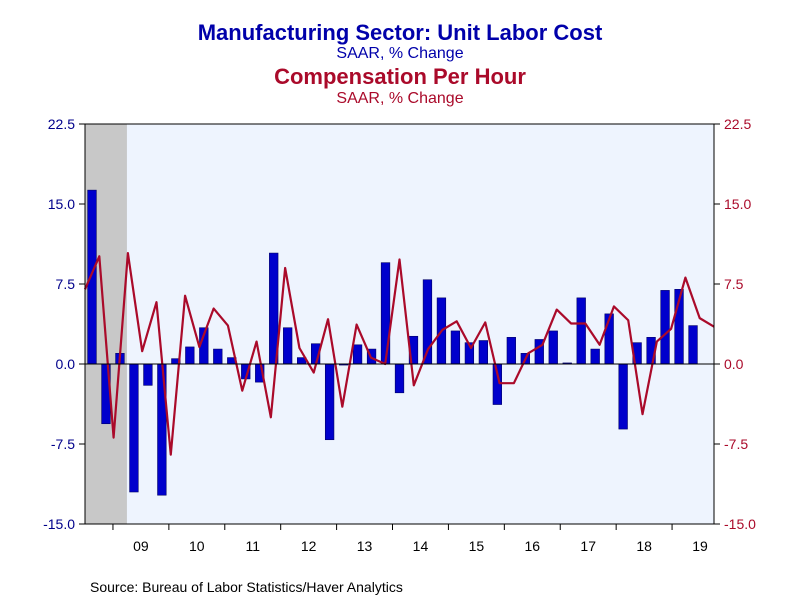  What do you see at coordinates (66, 284) in the screenshot?
I see `left-tick-label: 7.5` at bounding box center [66, 284].